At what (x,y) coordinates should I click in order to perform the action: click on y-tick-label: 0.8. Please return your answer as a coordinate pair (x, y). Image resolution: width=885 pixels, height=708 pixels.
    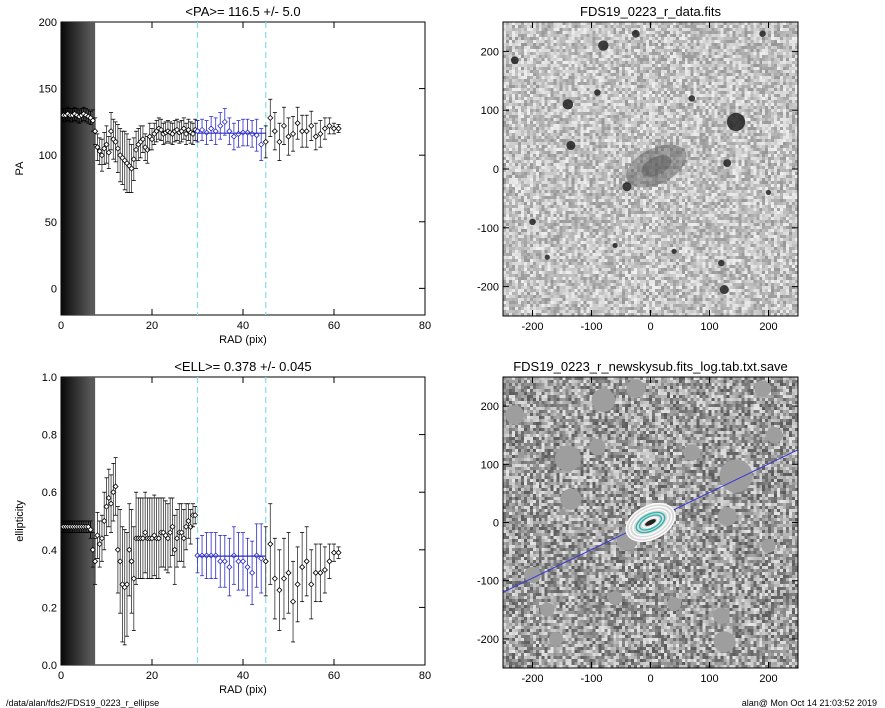
    Looking at the image, I should click on (49, 436).